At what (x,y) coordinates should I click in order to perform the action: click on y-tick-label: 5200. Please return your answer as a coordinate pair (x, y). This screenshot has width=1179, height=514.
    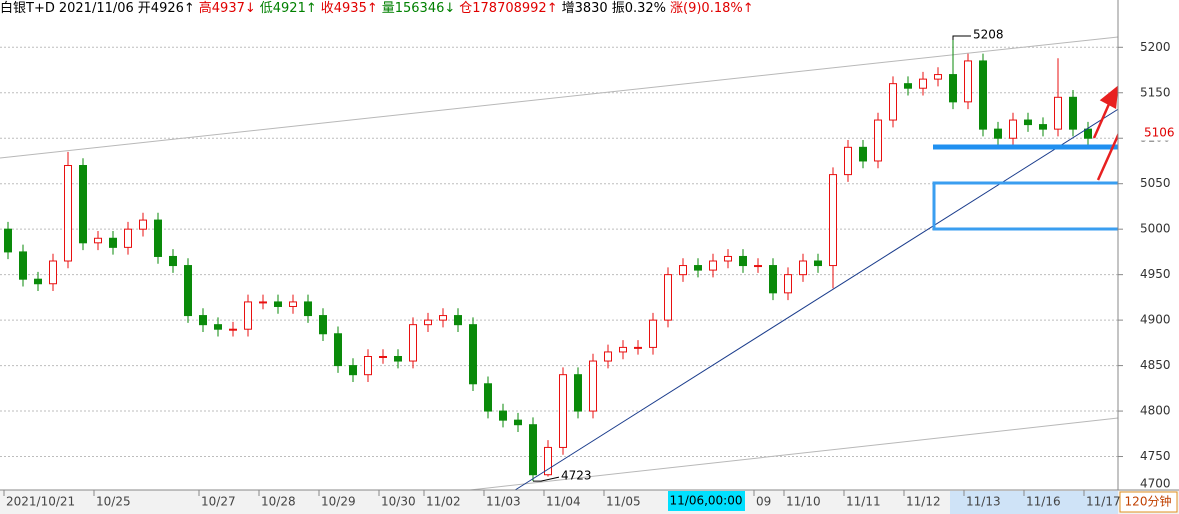
    Looking at the image, I should click on (1155, 47).